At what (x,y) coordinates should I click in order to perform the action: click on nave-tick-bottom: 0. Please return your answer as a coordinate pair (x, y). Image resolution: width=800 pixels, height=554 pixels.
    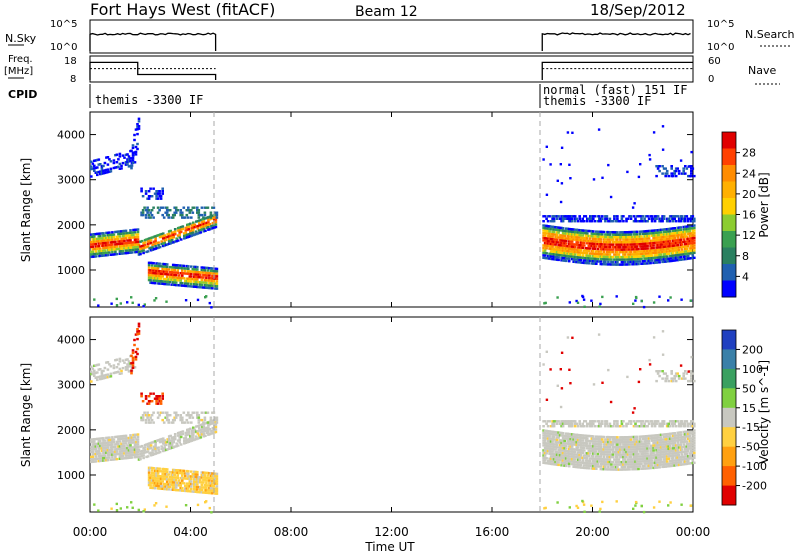
    Looking at the image, I should click on (711, 79).